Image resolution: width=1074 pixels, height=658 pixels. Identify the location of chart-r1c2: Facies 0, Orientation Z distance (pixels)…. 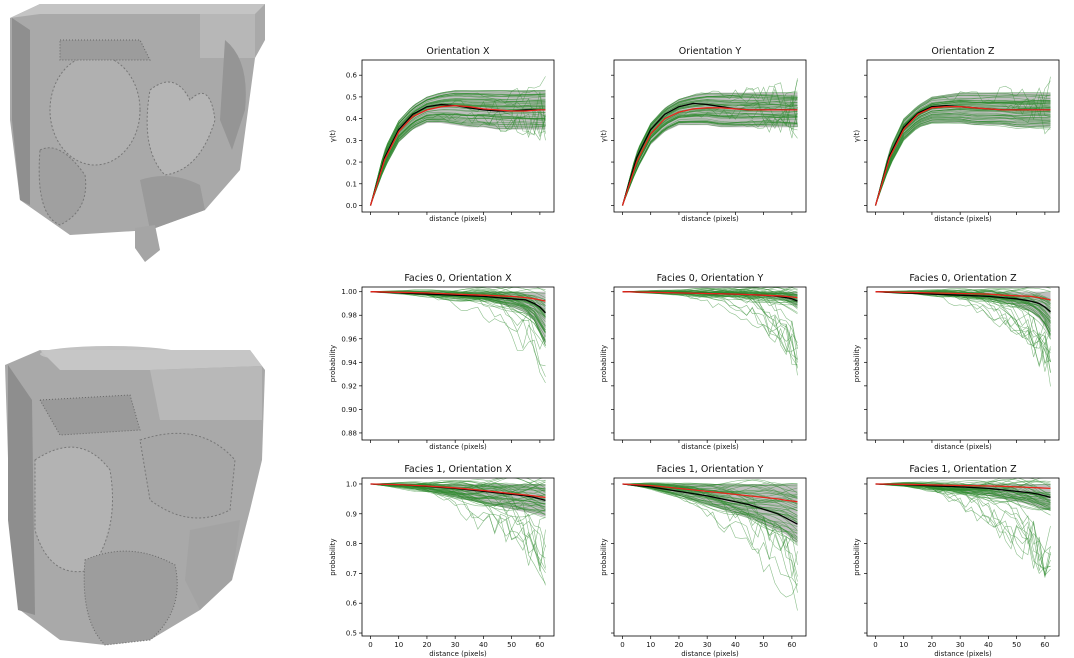
(956, 362).